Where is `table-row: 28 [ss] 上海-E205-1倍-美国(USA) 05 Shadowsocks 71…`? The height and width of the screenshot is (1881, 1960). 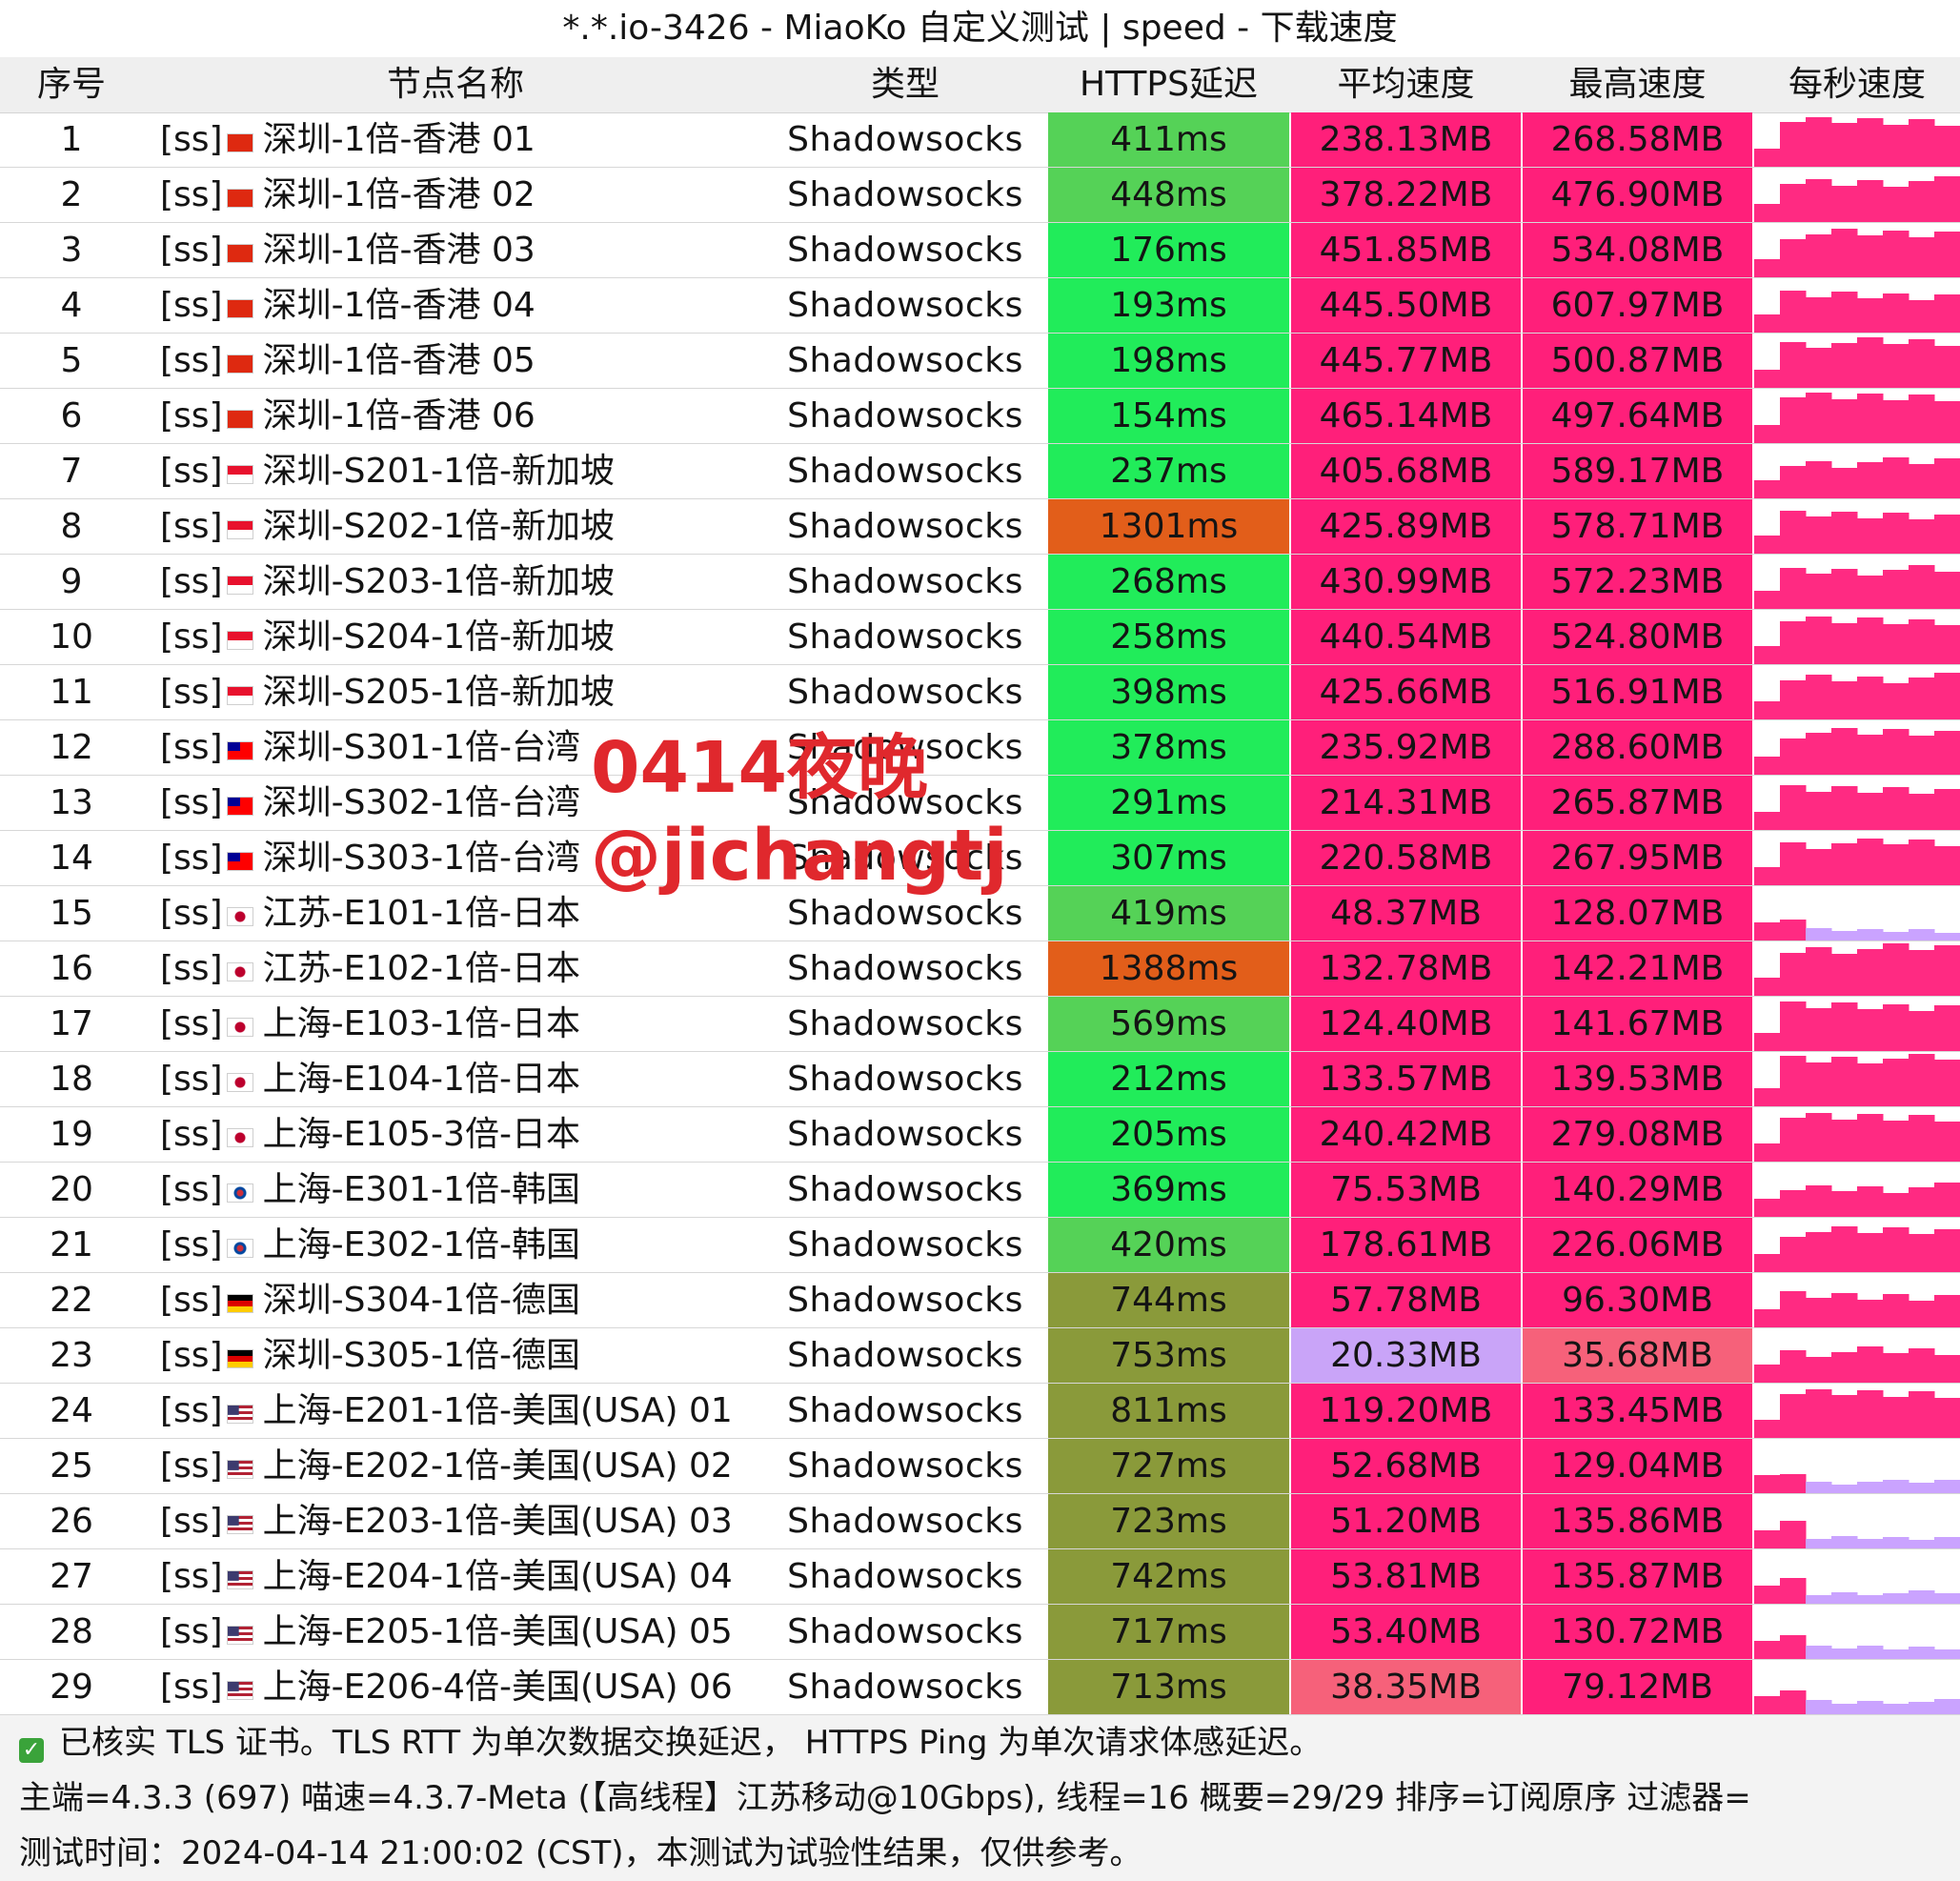 table-row: 28 [ss] 上海-E205-1倍-美国(USA) 05 Shadowsocks 71… is located at coordinates (980, 1633).